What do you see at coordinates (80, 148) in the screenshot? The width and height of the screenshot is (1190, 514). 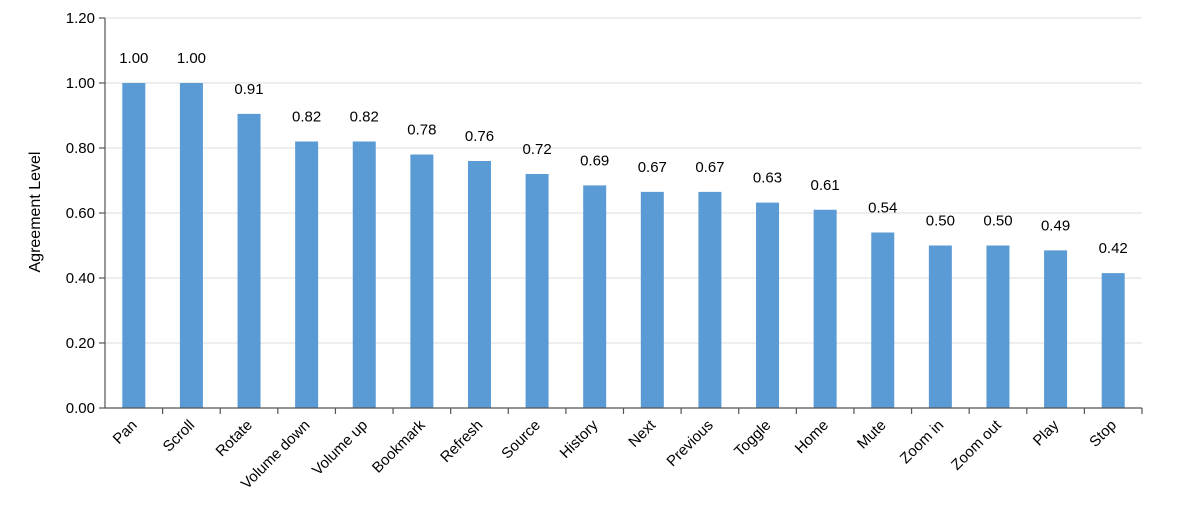 I see `y-tick-label: 0.80` at bounding box center [80, 148].